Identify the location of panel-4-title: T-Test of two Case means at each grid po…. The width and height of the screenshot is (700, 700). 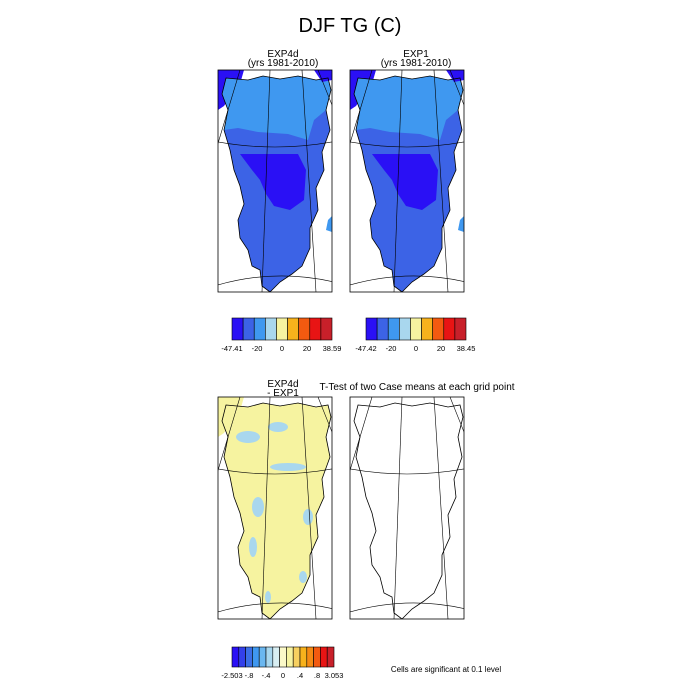
(416, 387).